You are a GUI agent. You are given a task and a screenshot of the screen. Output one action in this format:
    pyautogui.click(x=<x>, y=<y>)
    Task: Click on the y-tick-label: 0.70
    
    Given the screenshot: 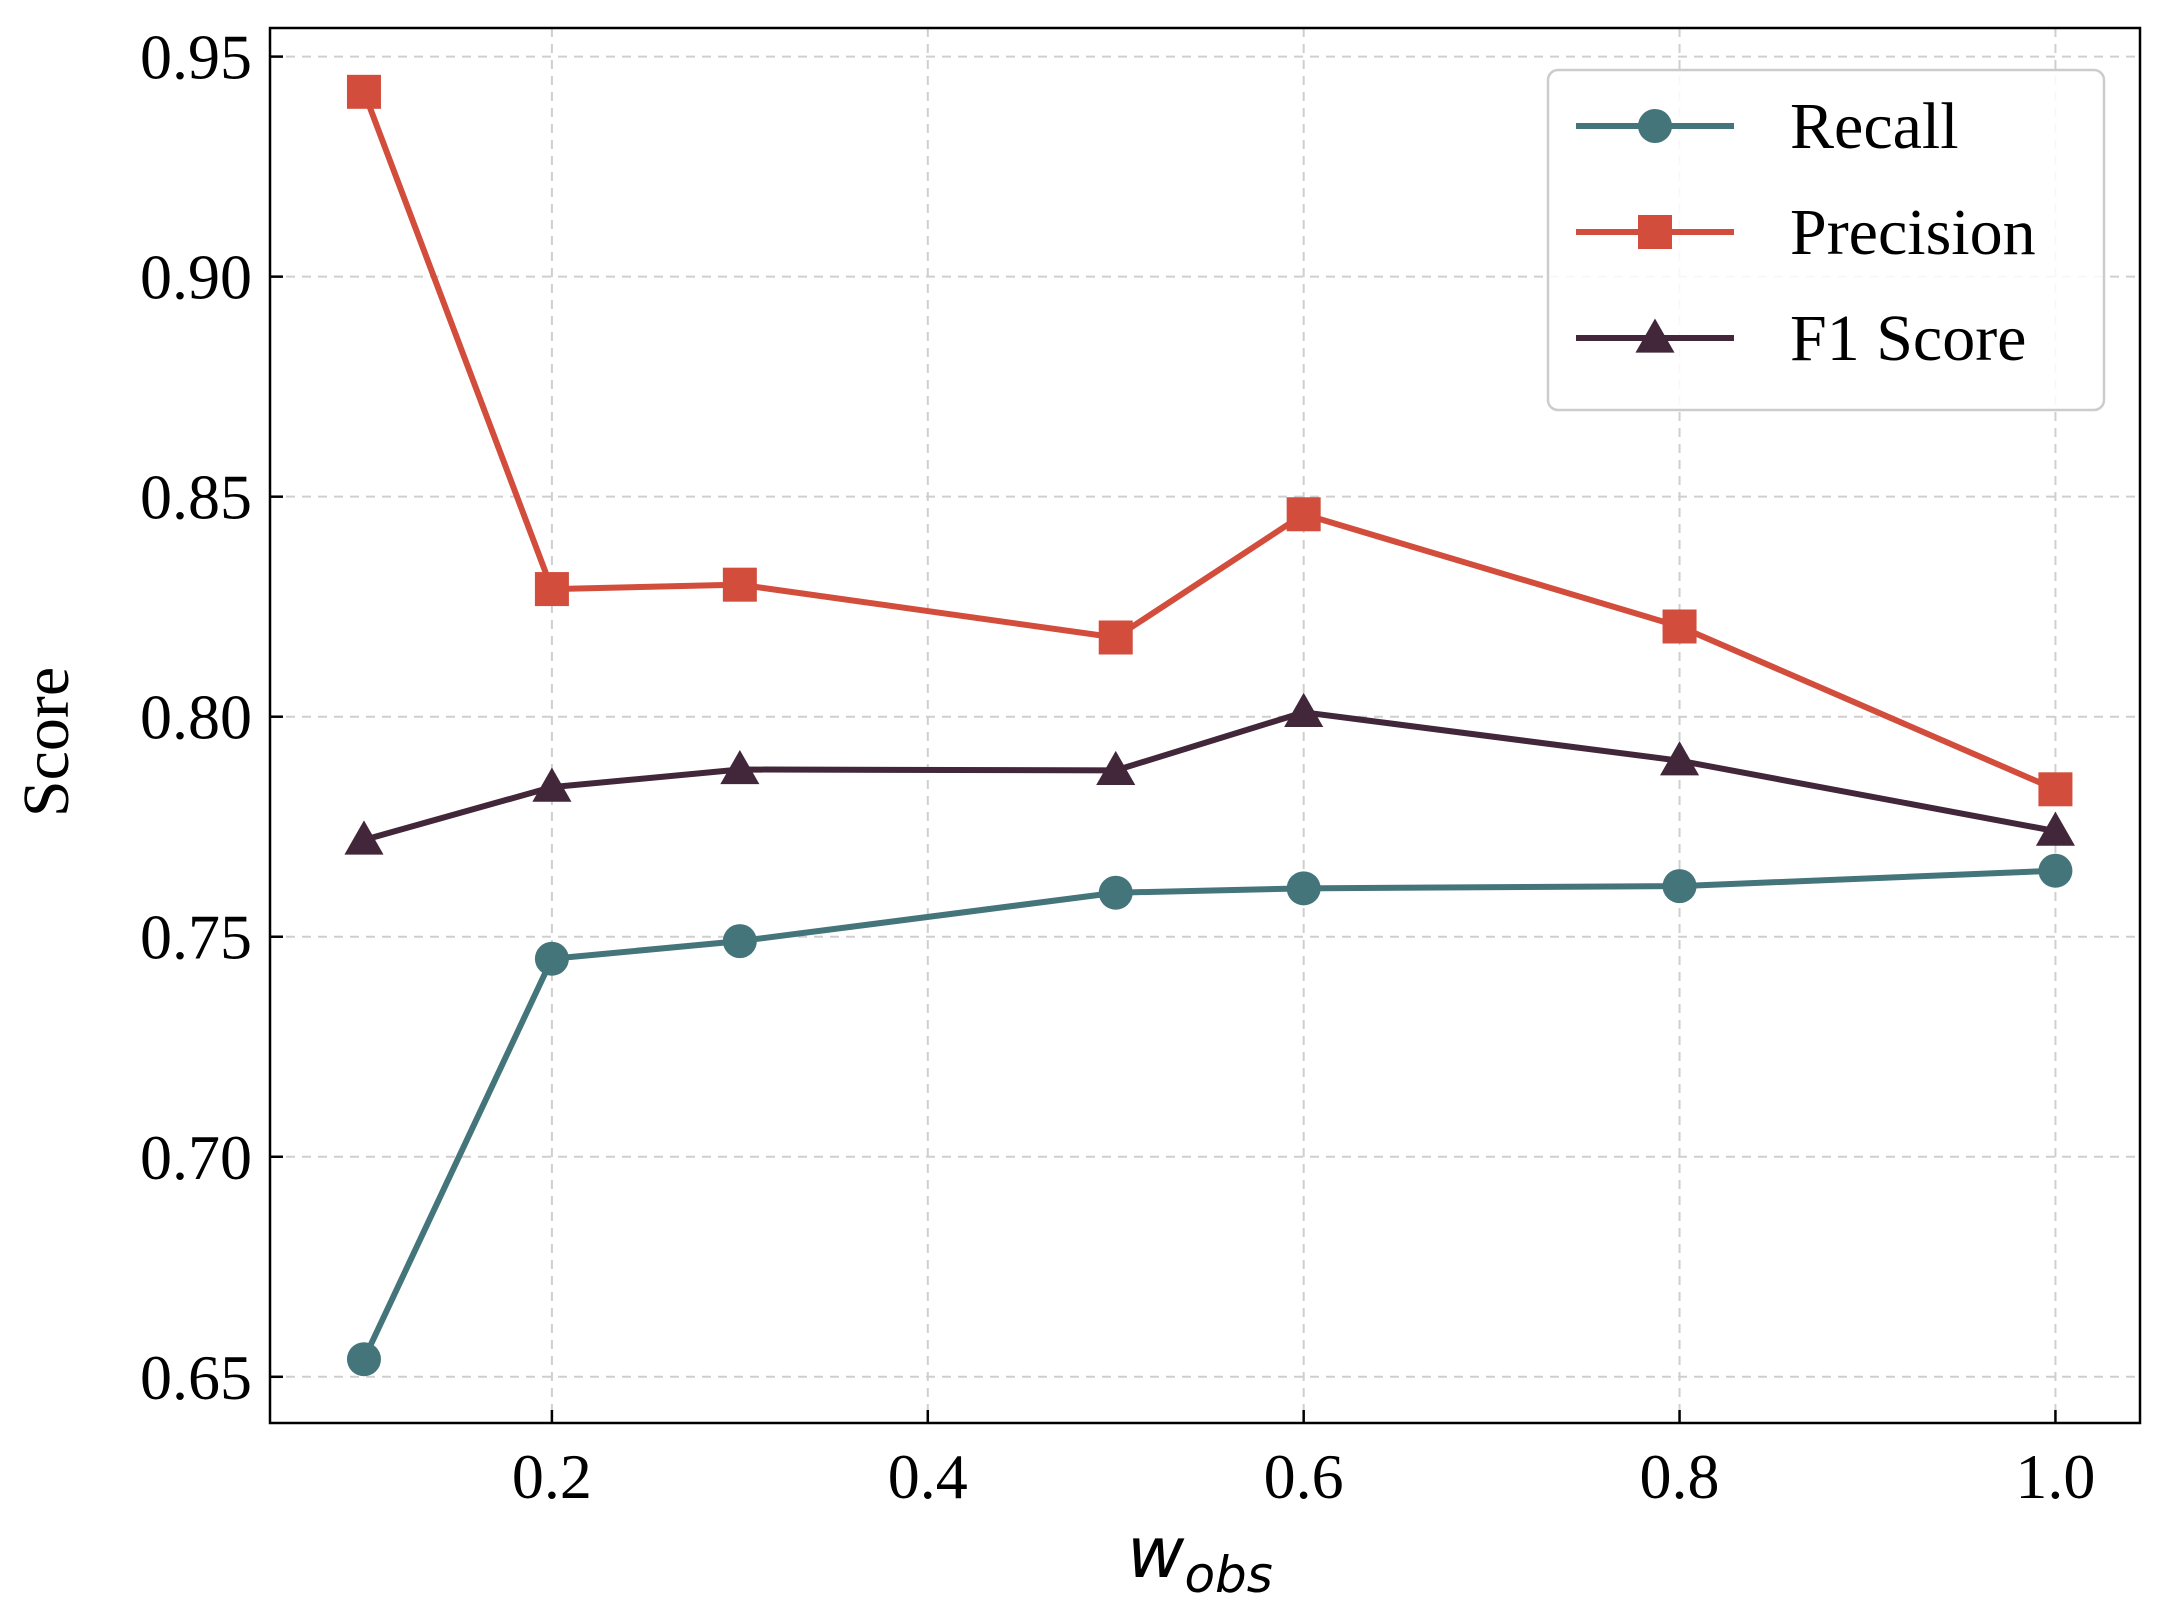 What is the action you would take?
    pyautogui.click(x=196, y=1157)
    